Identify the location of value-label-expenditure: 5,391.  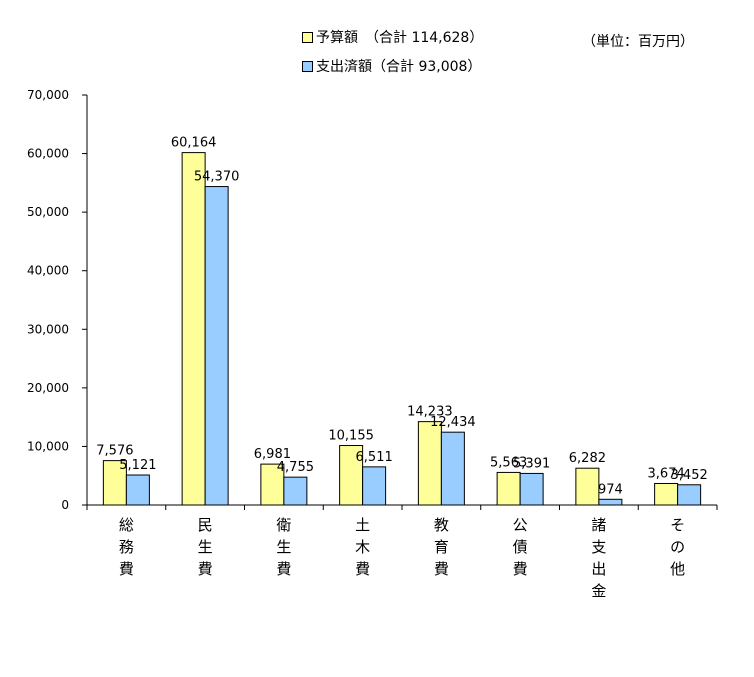
(531, 463).